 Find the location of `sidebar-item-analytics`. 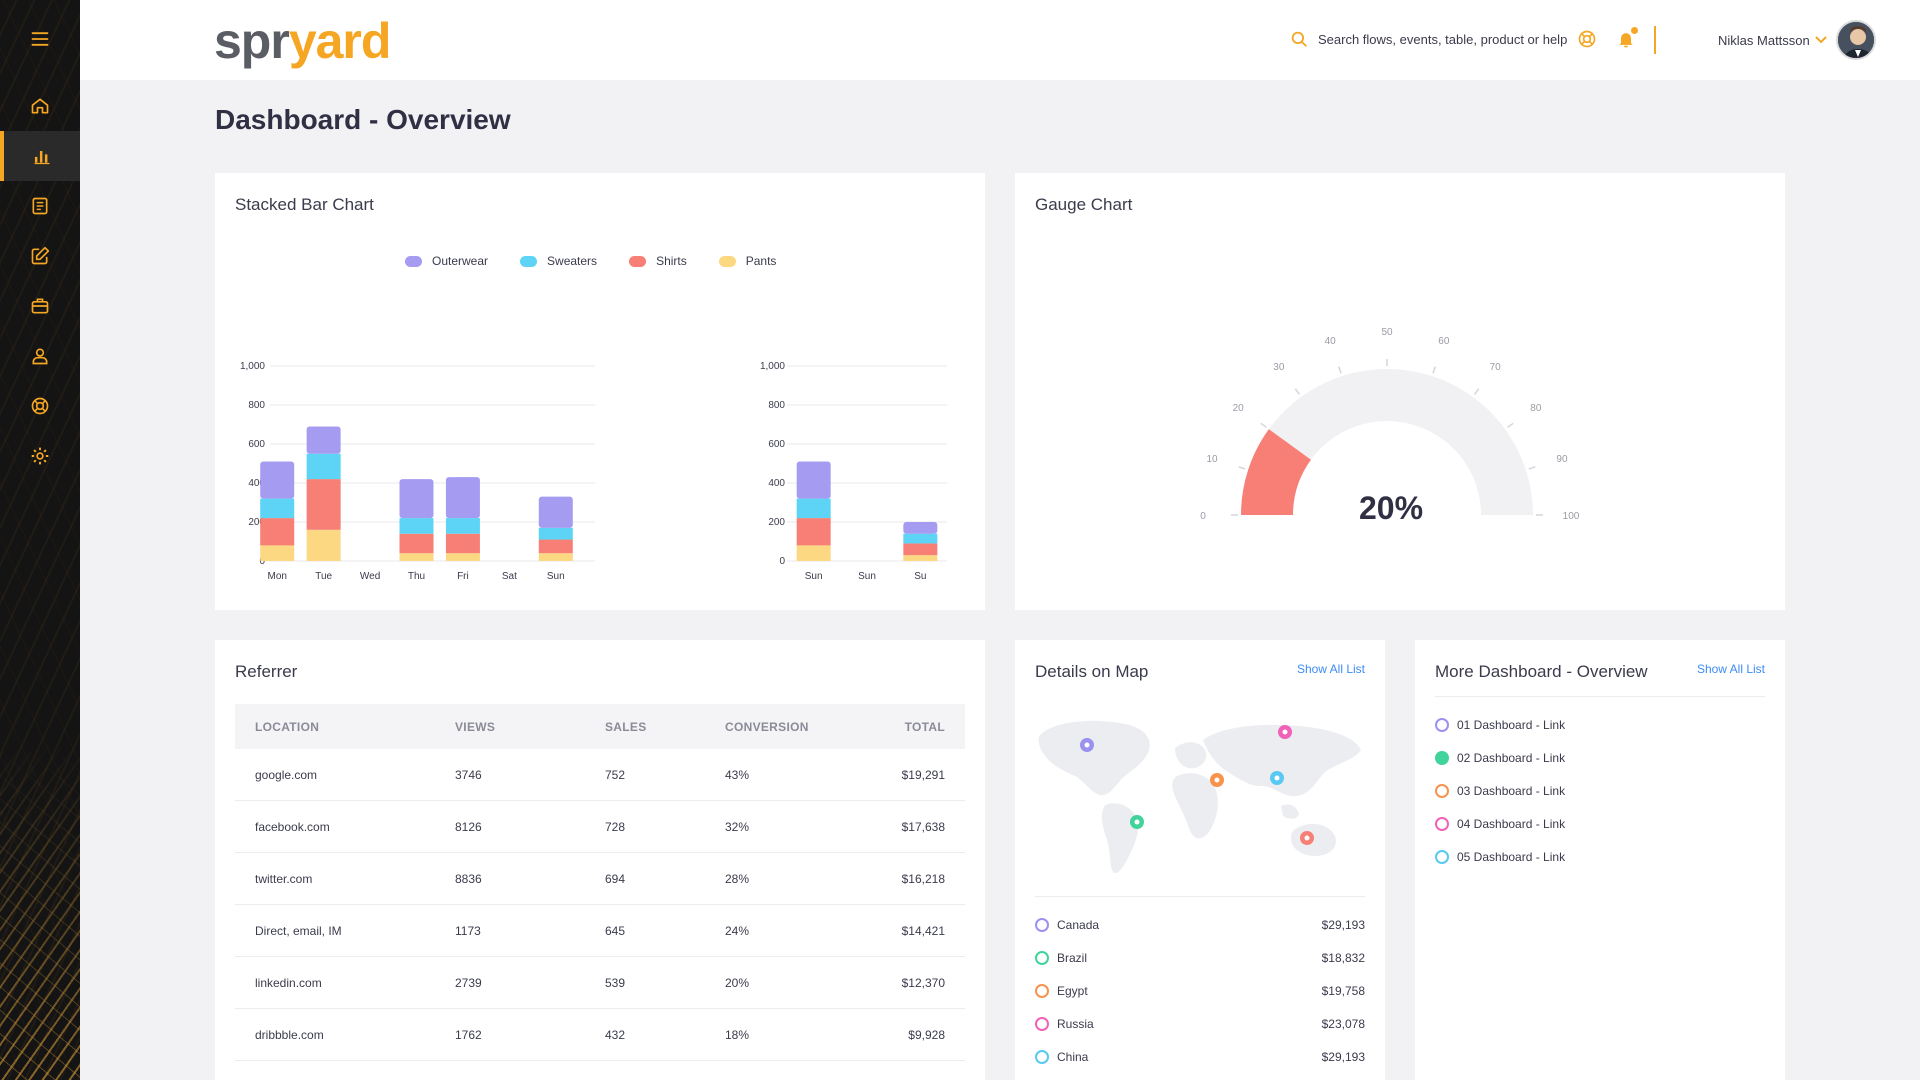

sidebar-item-analytics is located at coordinates (40, 156).